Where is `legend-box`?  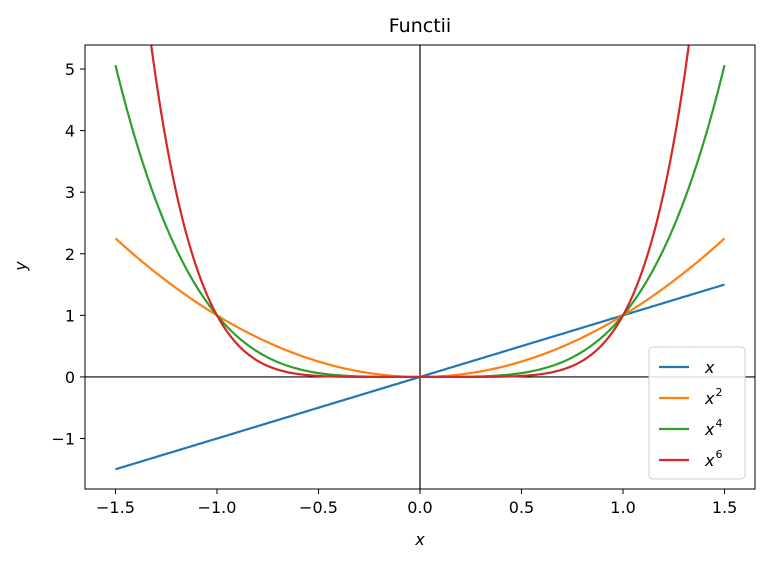 legend-box is located at coordinates (697, 413).